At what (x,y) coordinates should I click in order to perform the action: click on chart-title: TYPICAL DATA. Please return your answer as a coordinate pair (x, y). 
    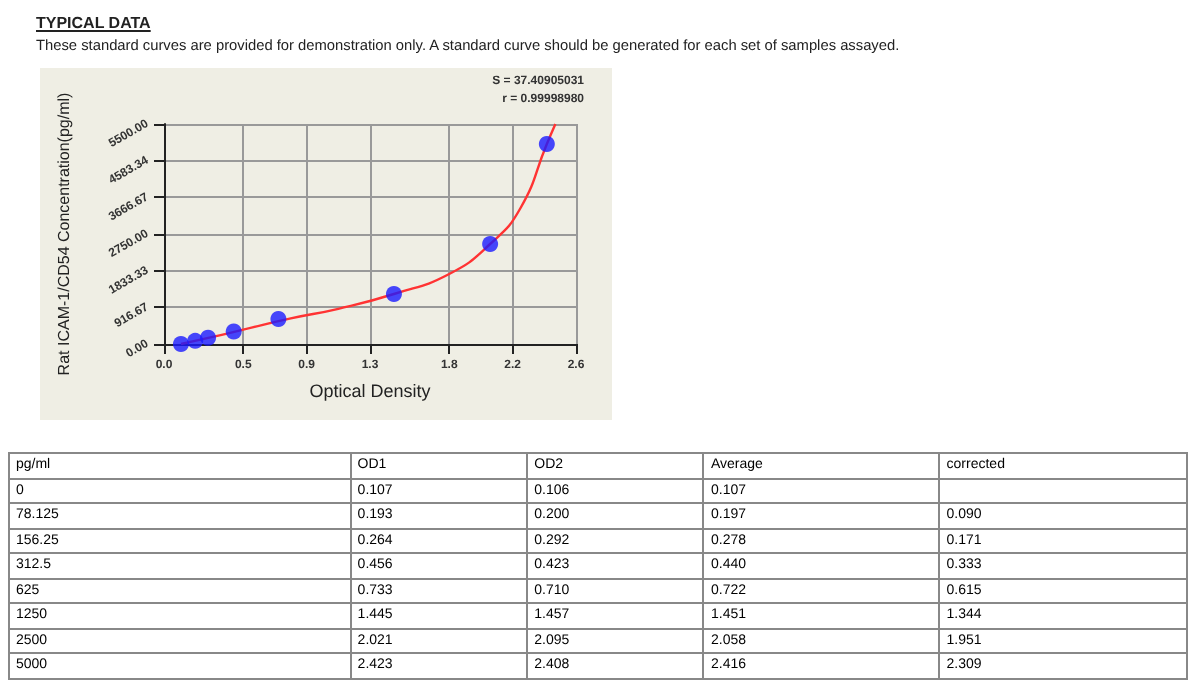
    Looking at the image, I should click on (93, 23).